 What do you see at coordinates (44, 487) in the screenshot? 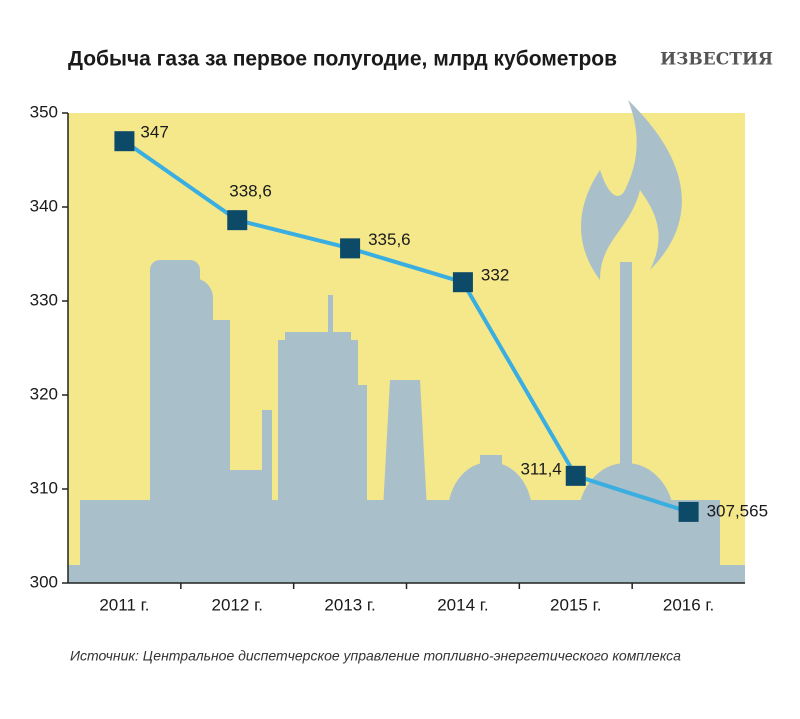
I see `y-tick-label: 310` at bounding box center [44, 487].